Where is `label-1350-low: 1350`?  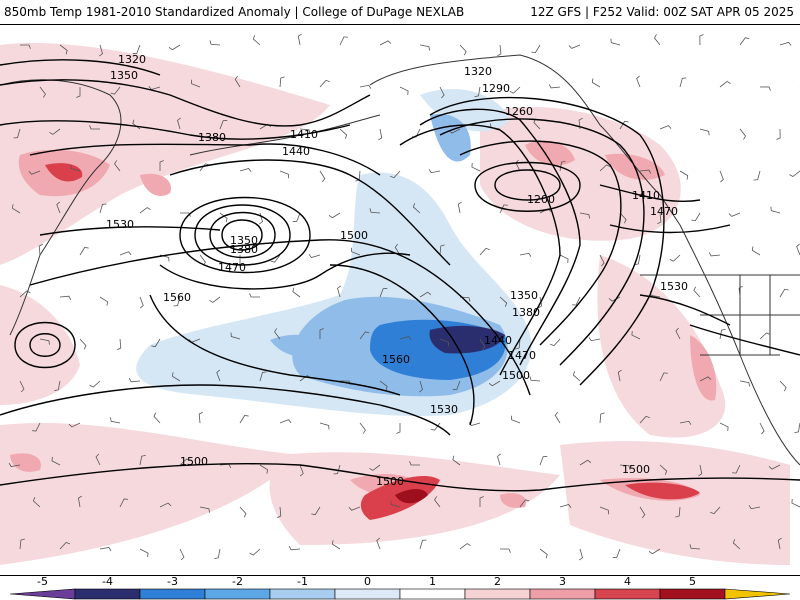 label-1350-low: 1350 is located at coordinates (244, 240).